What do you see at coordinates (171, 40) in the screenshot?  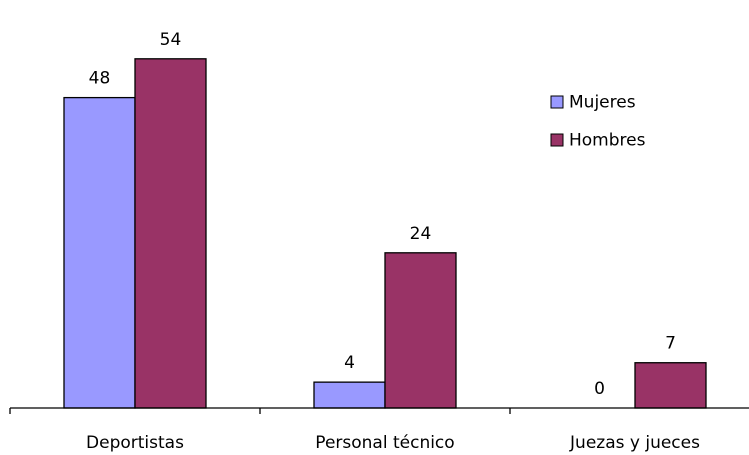 I see `data-label-hombres-0: 54` at bounding box center [171, 40].